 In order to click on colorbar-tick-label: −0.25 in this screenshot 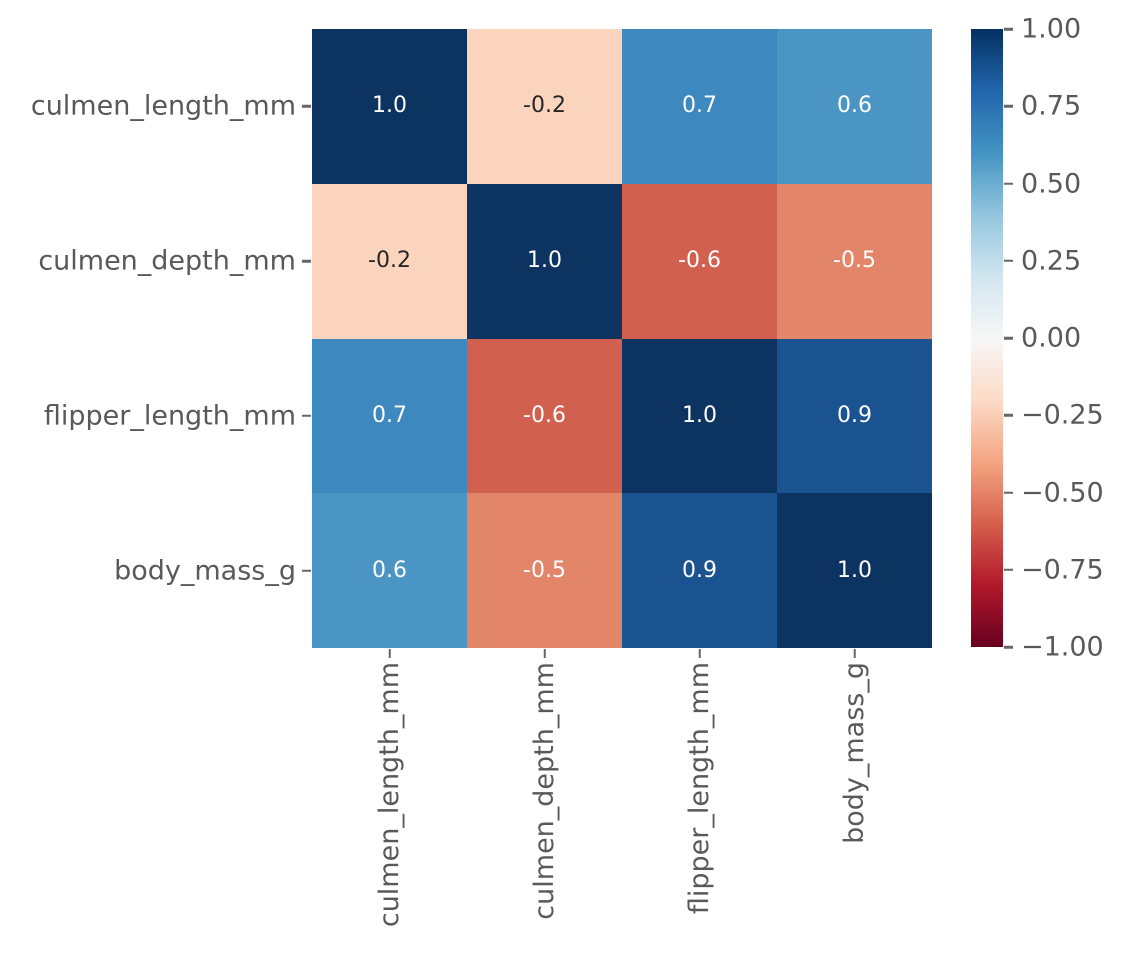, I will do `click(1062, 415)`.